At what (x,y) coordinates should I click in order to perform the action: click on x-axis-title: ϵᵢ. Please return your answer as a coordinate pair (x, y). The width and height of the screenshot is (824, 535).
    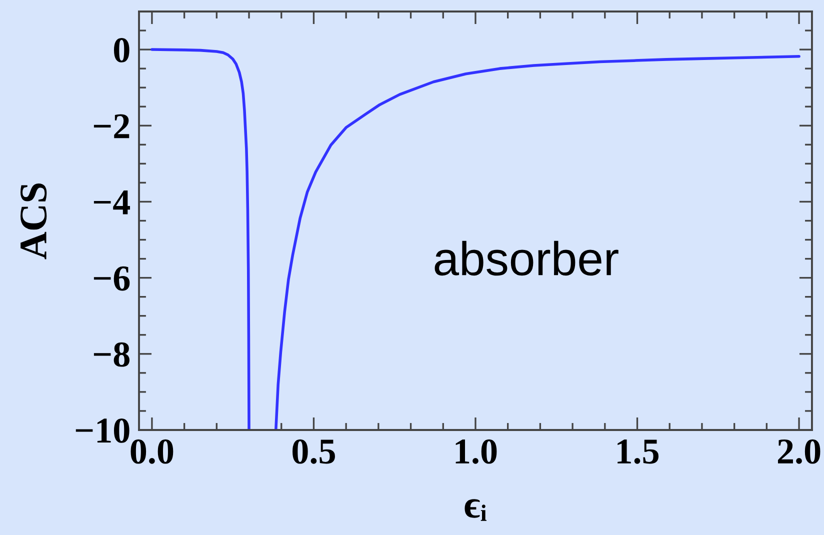
    Looking at the image, I should click on (475, 510).